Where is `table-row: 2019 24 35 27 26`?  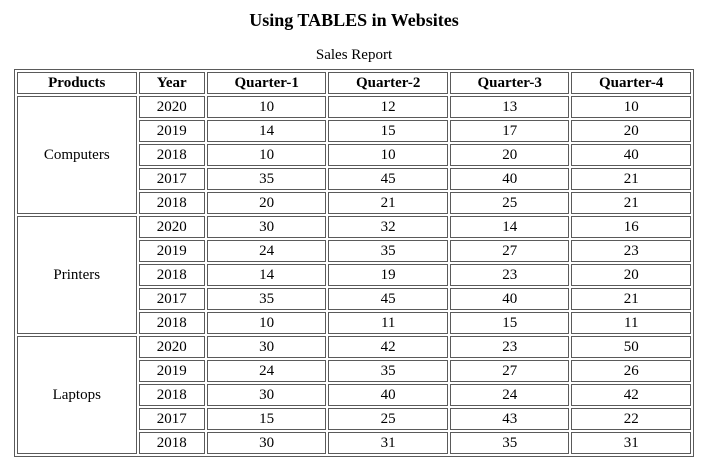
table-row: 2019 24 35 27 26 is located at coordinates (354, 371).